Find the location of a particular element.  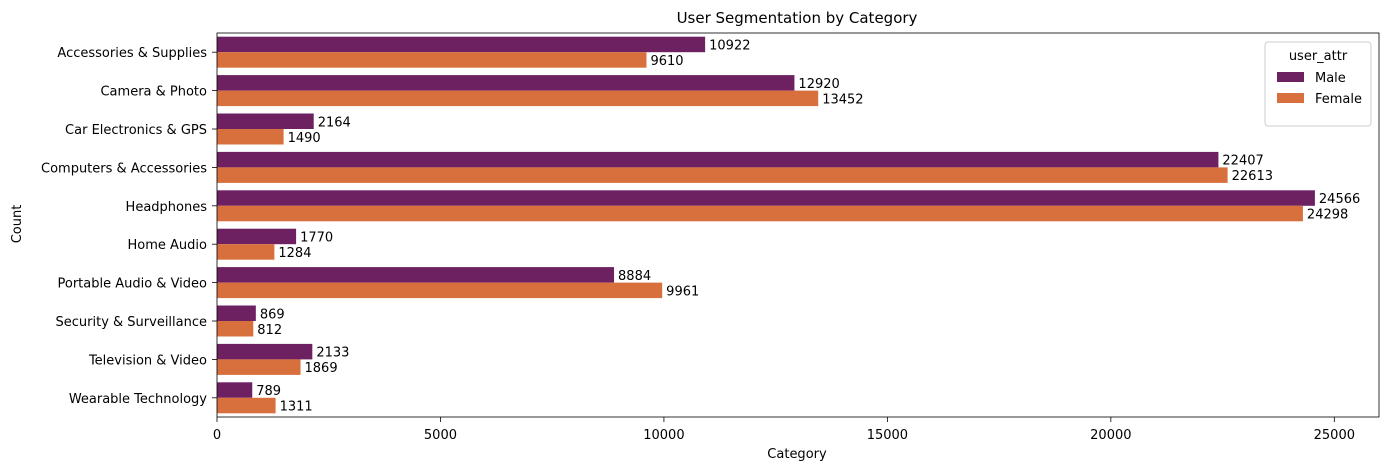

x-tick-label: 5000 is located at coordinates (440, 435).